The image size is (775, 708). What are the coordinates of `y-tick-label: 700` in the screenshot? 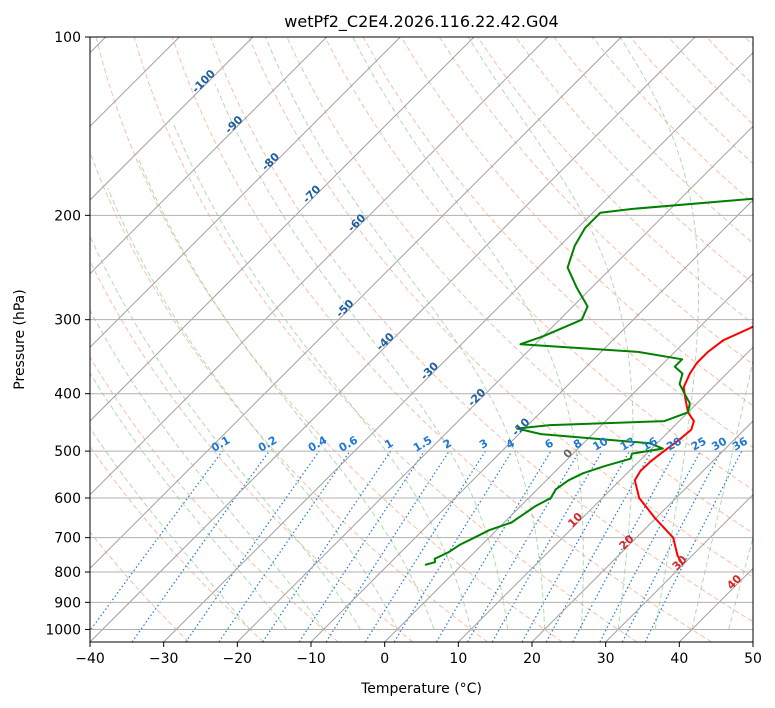 It's located at (67, 539).